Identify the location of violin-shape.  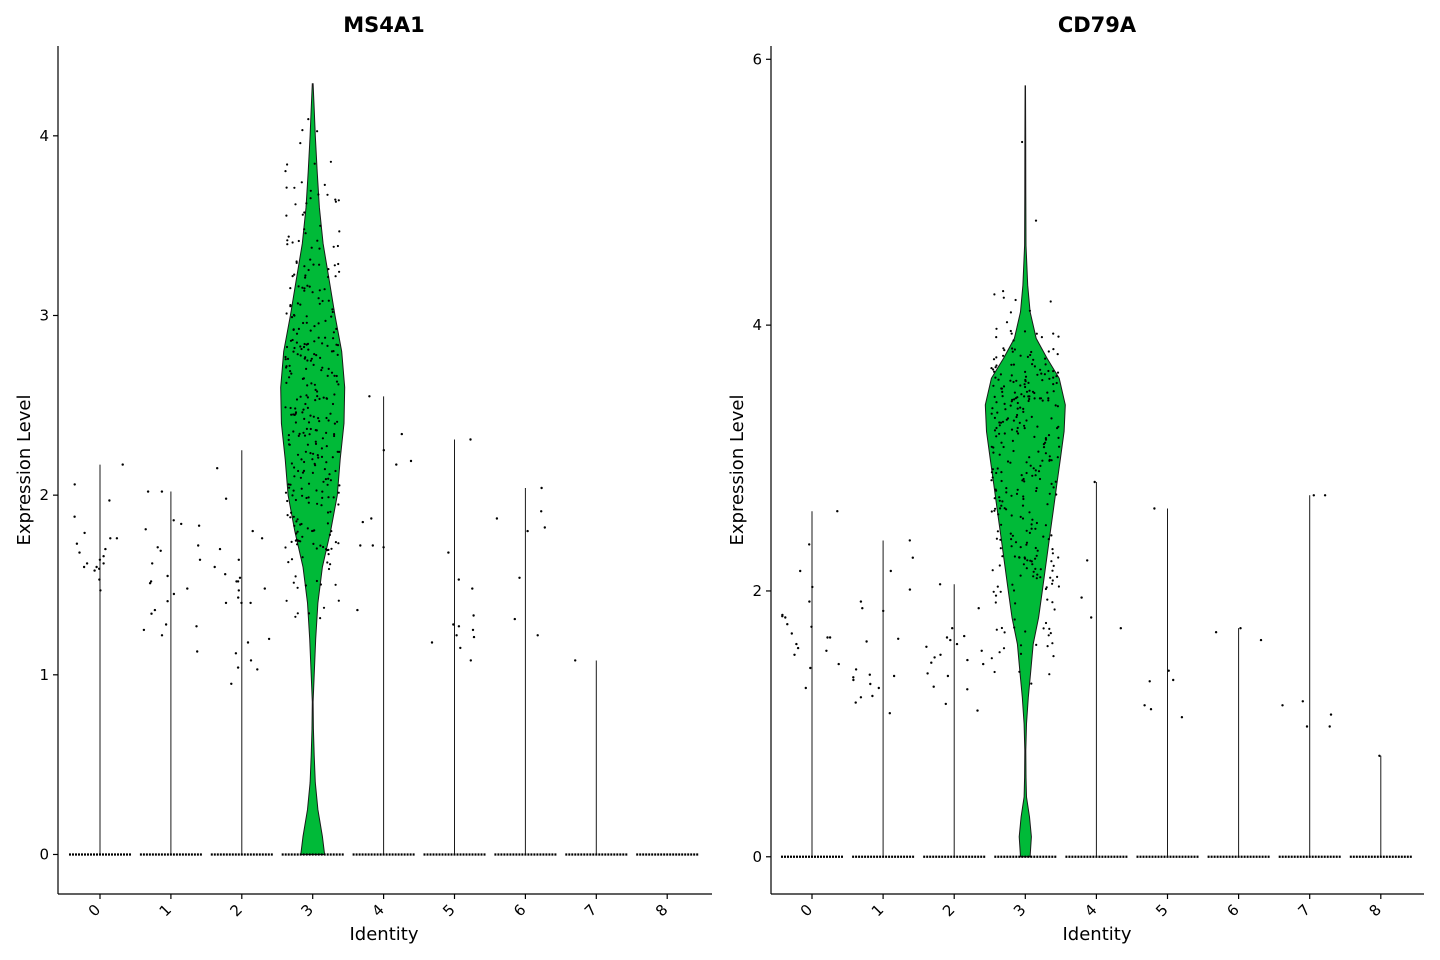
(313, 469).